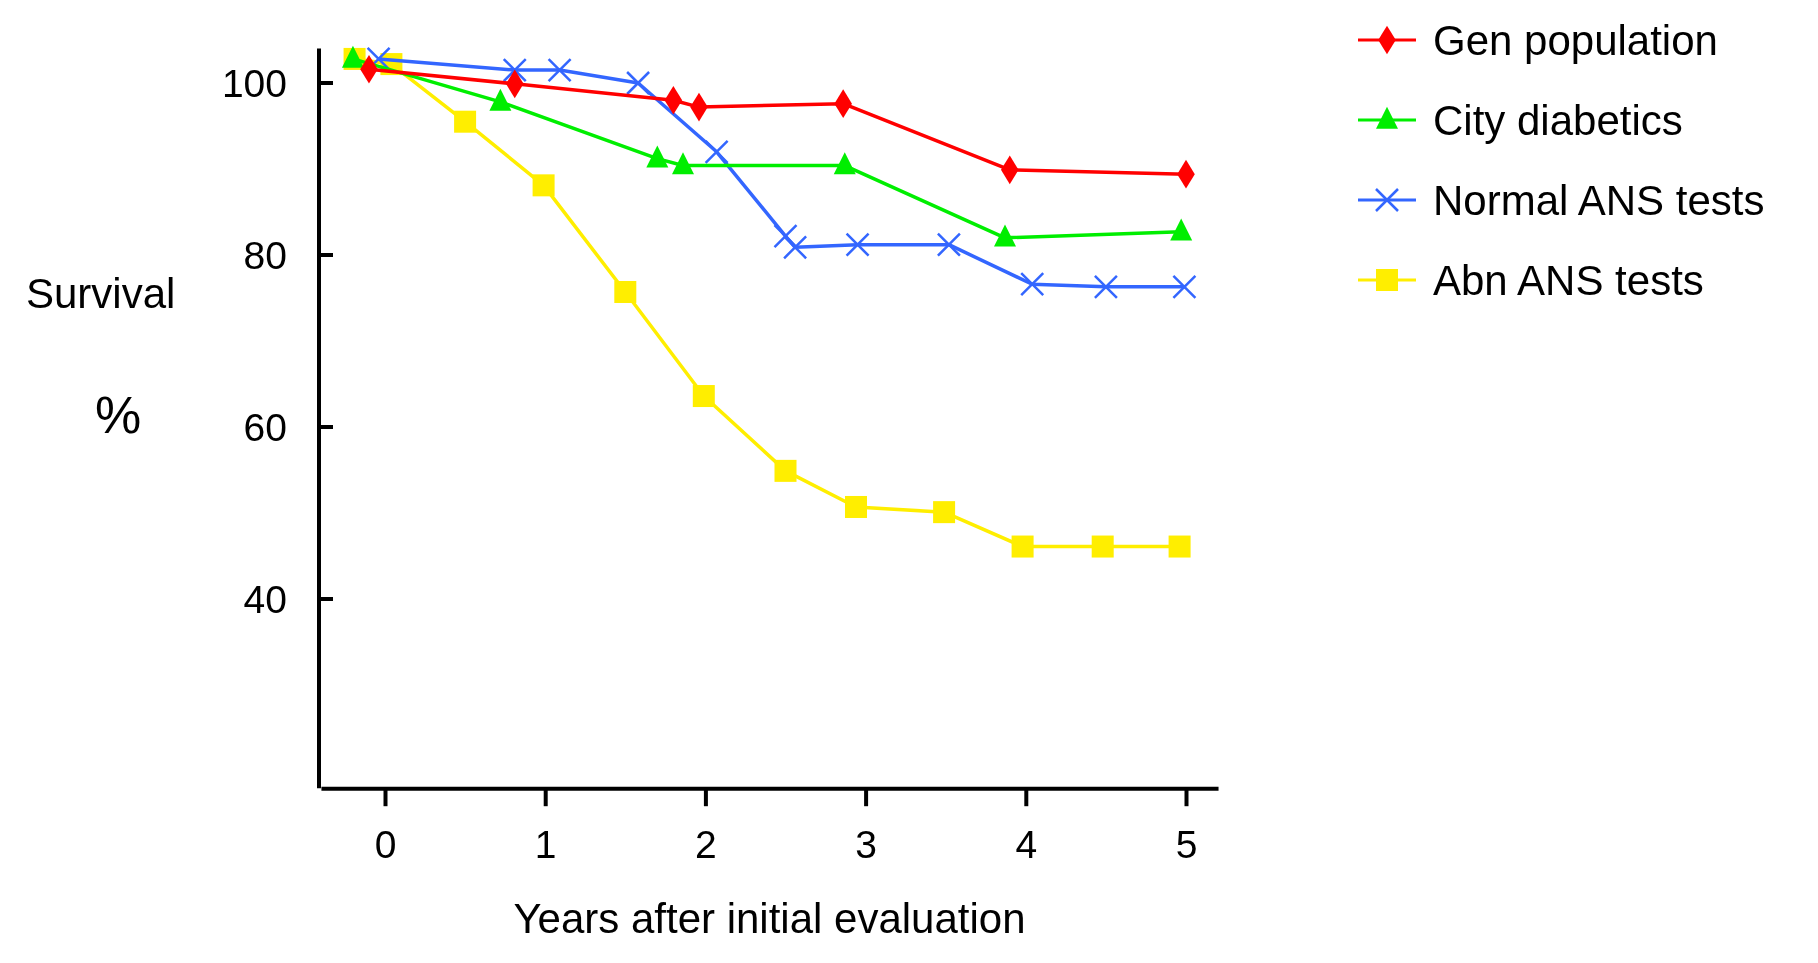 Image resolution: width=1818 pixels, height=963 pixels. What do you see at coordinates (1186, 844) in the screenshot?
I see `x-tick-label: 5` at bounding box center [1186, 844].